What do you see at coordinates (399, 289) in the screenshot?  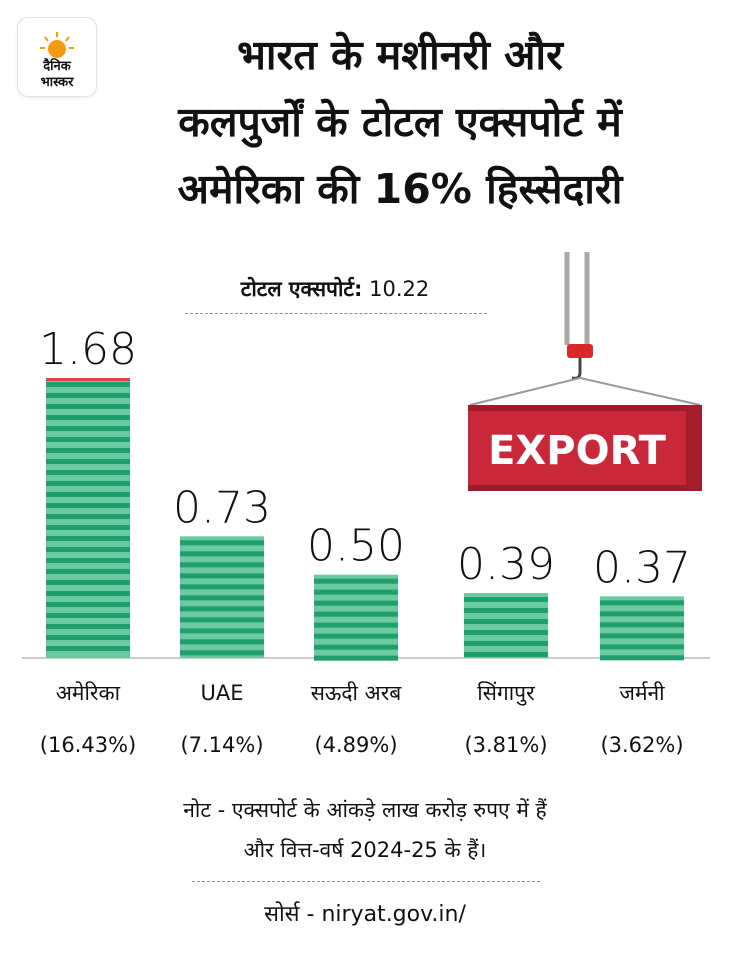 I see `total-export-value: 10.22` at bounding box center [399, 289].